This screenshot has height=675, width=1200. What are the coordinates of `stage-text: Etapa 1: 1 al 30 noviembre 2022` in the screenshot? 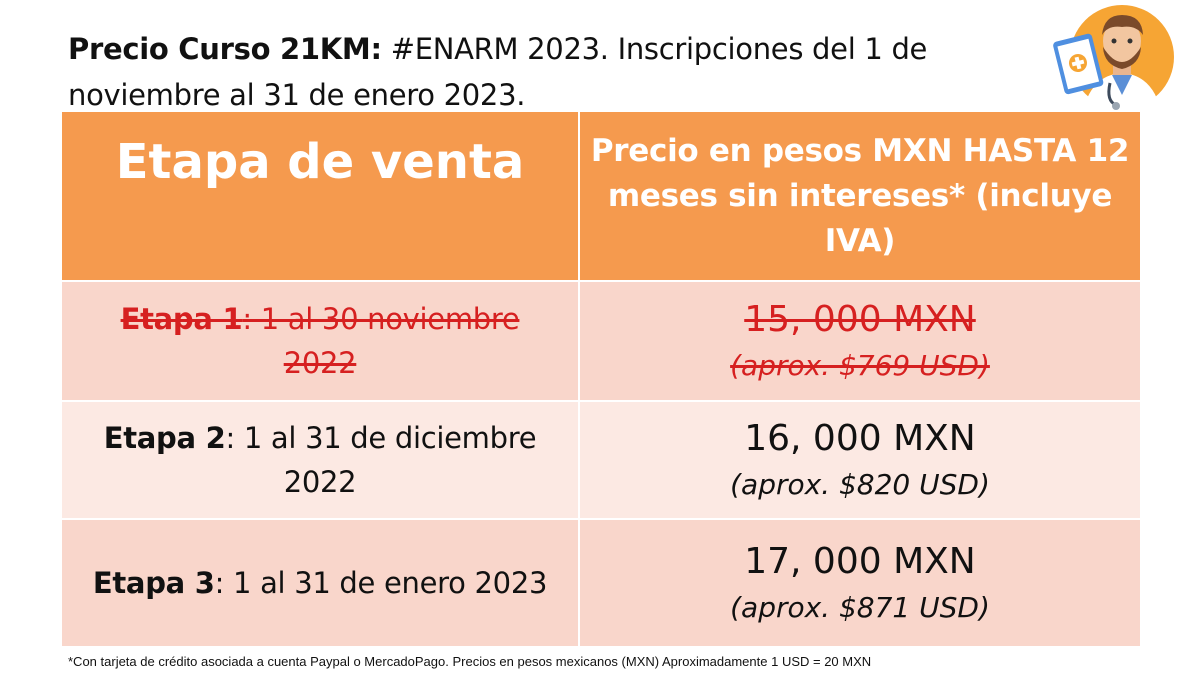 It's located at (320, 341).